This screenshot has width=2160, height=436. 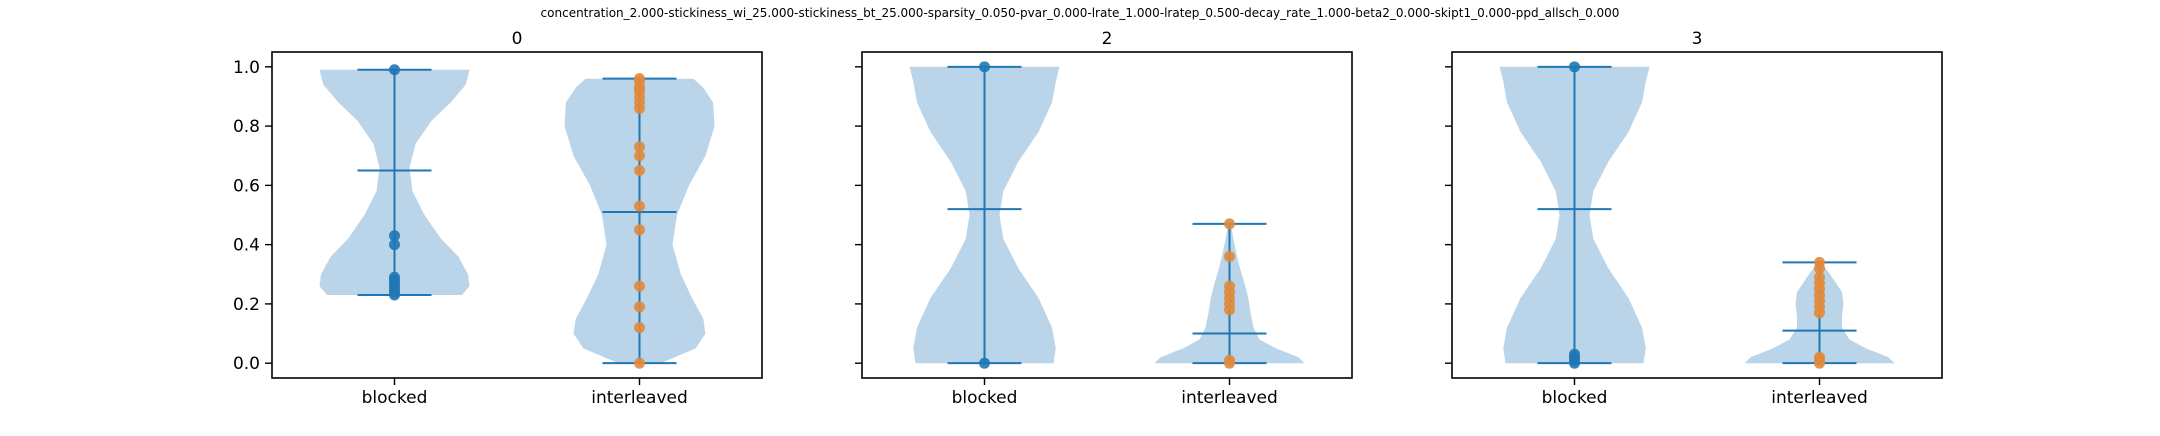 What do you see at coordinates (246, 364) in the screenshot?
I see `y-tick-label: 0.0` at bounding box center [246, 364].